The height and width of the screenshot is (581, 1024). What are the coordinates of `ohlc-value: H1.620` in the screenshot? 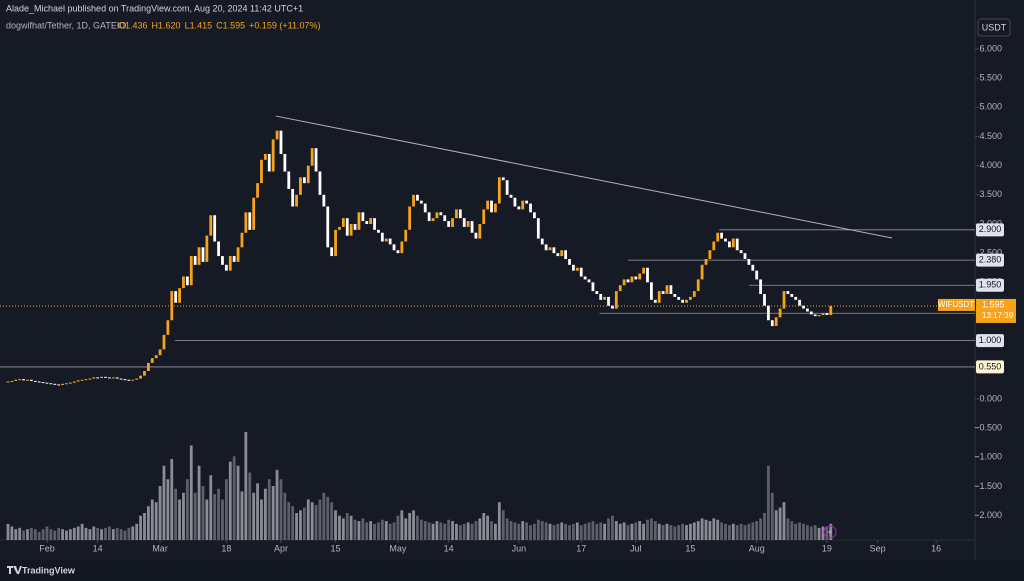 It's located at (166, 25).